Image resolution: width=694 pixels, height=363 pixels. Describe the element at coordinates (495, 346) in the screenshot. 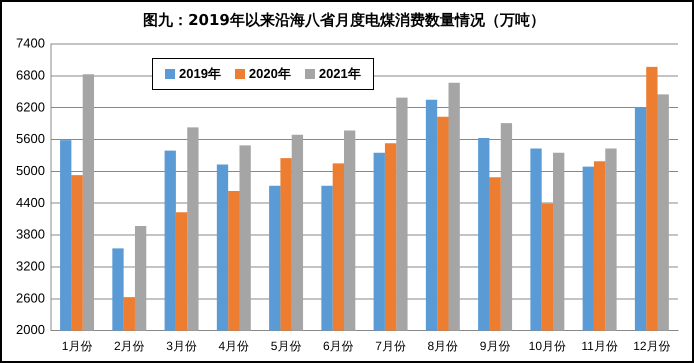

I see `x-tick-label: 9月份` at that location.